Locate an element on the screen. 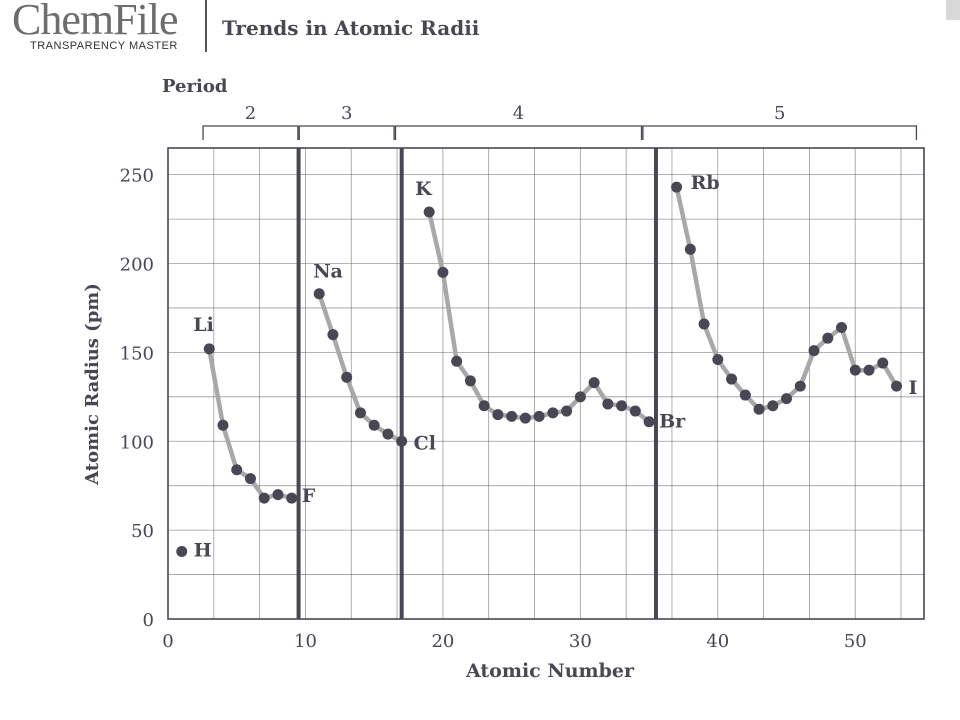 This screenshot has height=720, width=960. element-label-k: K is located at coordinates (424, 189).